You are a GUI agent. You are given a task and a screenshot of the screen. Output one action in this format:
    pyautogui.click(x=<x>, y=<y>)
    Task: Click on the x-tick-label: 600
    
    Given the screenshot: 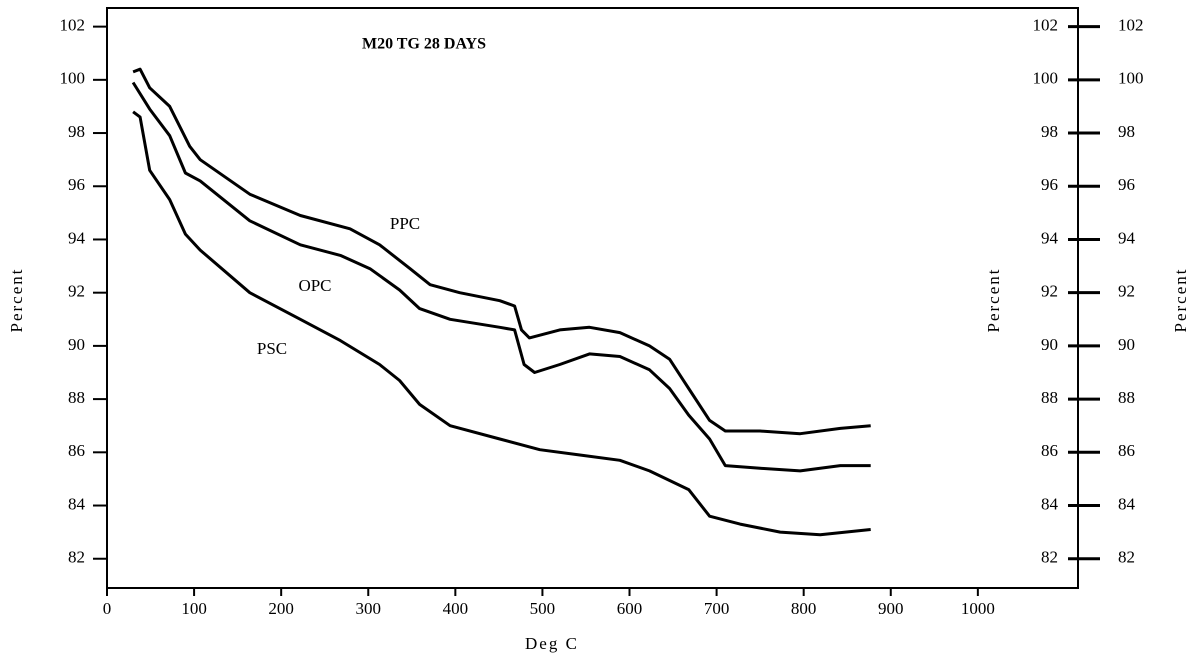 What is the action you would take?
    pyautogui.click(x=630, y=608)
    